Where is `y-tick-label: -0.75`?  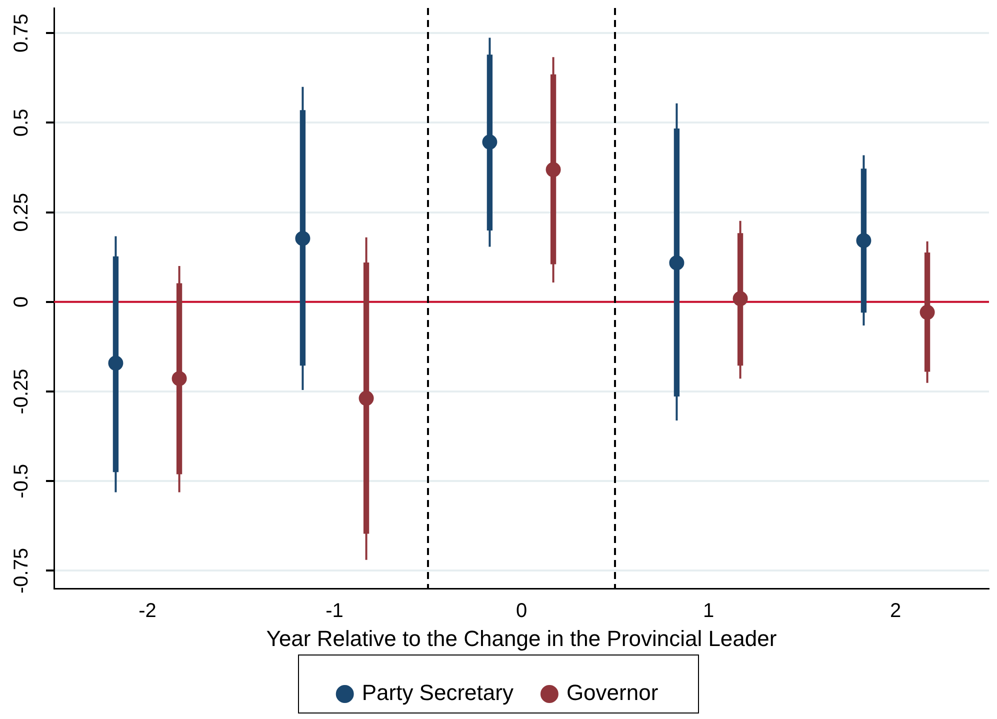
y-tick-label: -0.75 is located at coordinates (21, 571).